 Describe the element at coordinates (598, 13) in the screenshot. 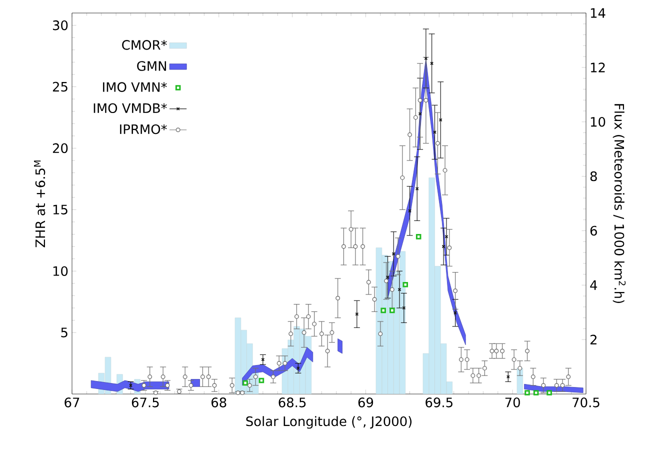

I see `y2-tick-label: 14` at that location.